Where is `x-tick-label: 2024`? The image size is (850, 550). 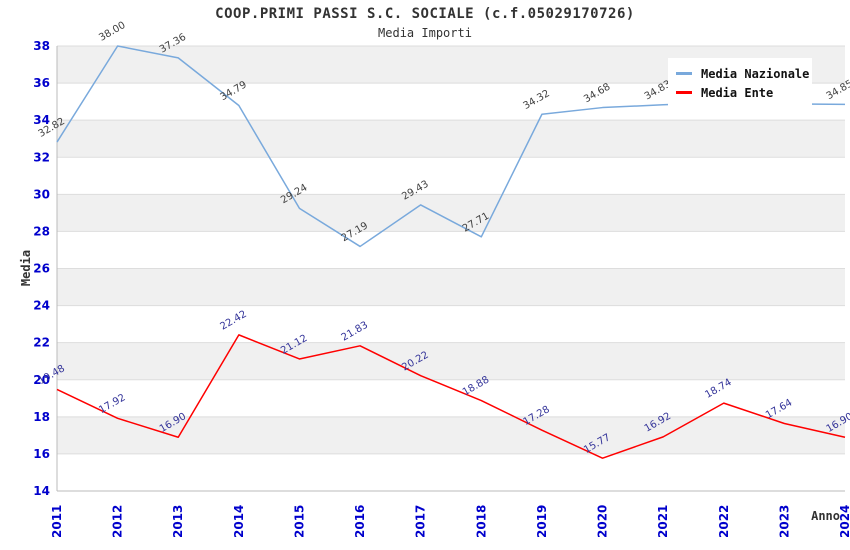
x-tick-label: 2024 is located at coordinates (844, 521).